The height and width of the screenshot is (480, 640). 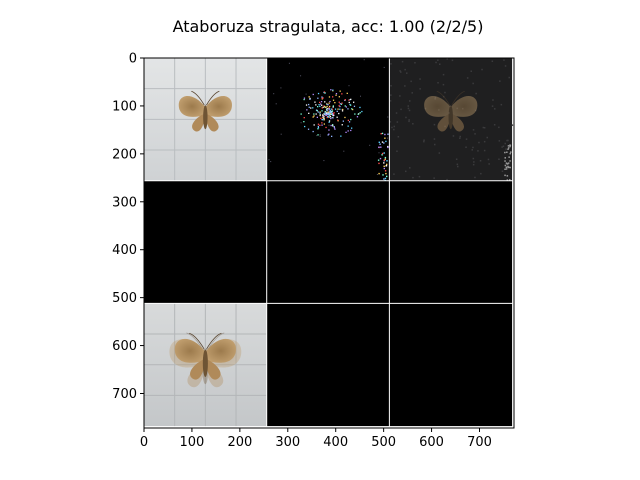 I want to click on x-tick-label: 400, so click(x=335, y=442).